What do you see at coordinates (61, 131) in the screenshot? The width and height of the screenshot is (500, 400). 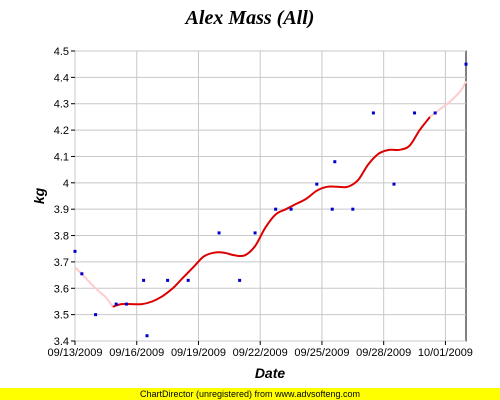 I see `y-tick-label: 4.2` at bounding box center [61, 131].